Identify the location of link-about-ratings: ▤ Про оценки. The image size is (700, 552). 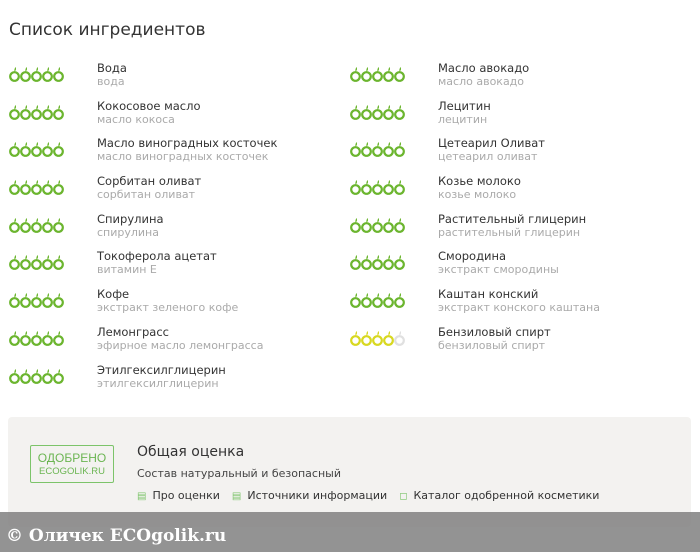
(178, 495).